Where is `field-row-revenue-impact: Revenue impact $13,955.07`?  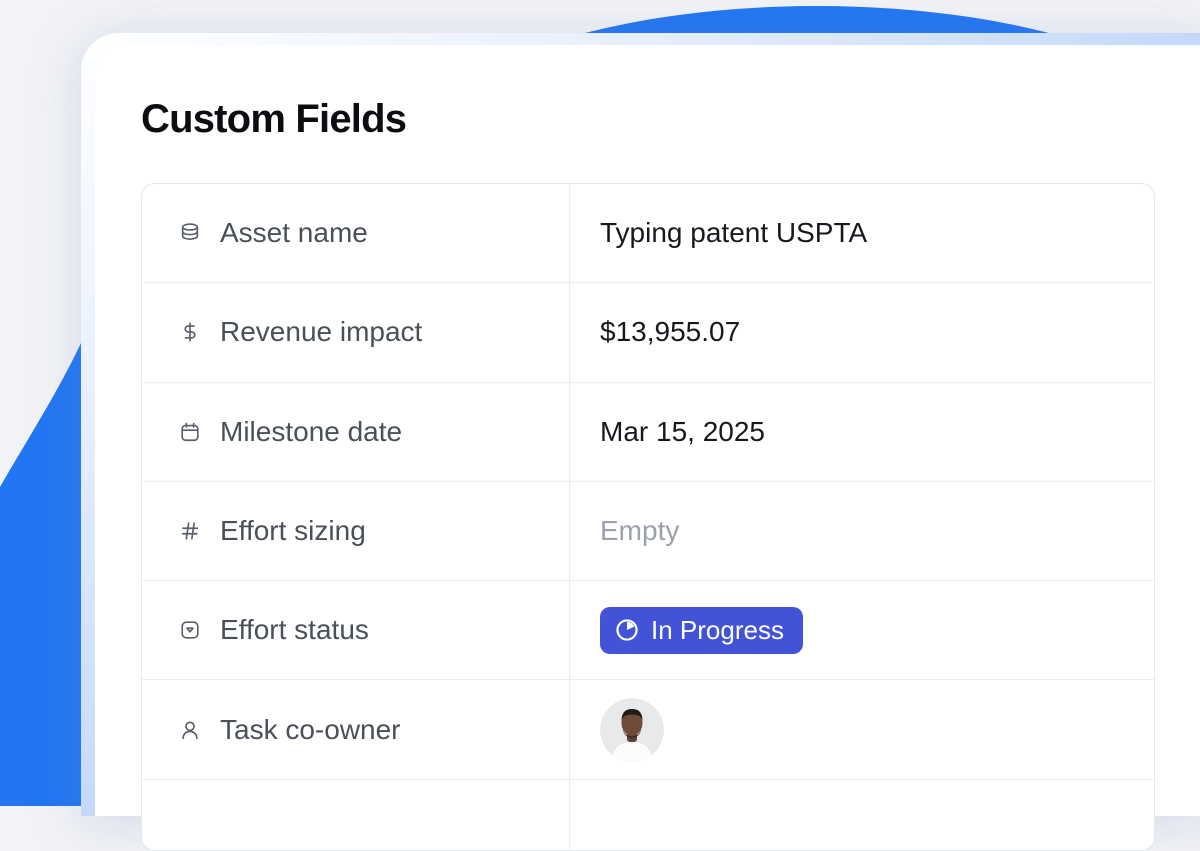
field-row-revenue-impact: Revenue impact $13,955.07 is located at coordinates (648, 333).